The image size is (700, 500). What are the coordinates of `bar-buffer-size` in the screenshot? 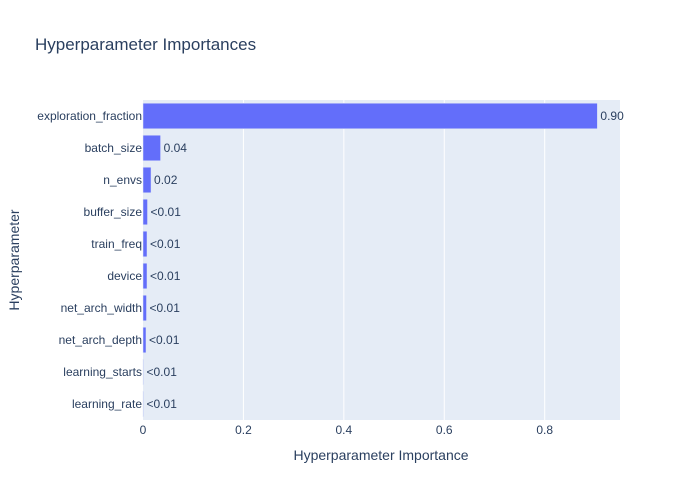 It's located at (145, 212).